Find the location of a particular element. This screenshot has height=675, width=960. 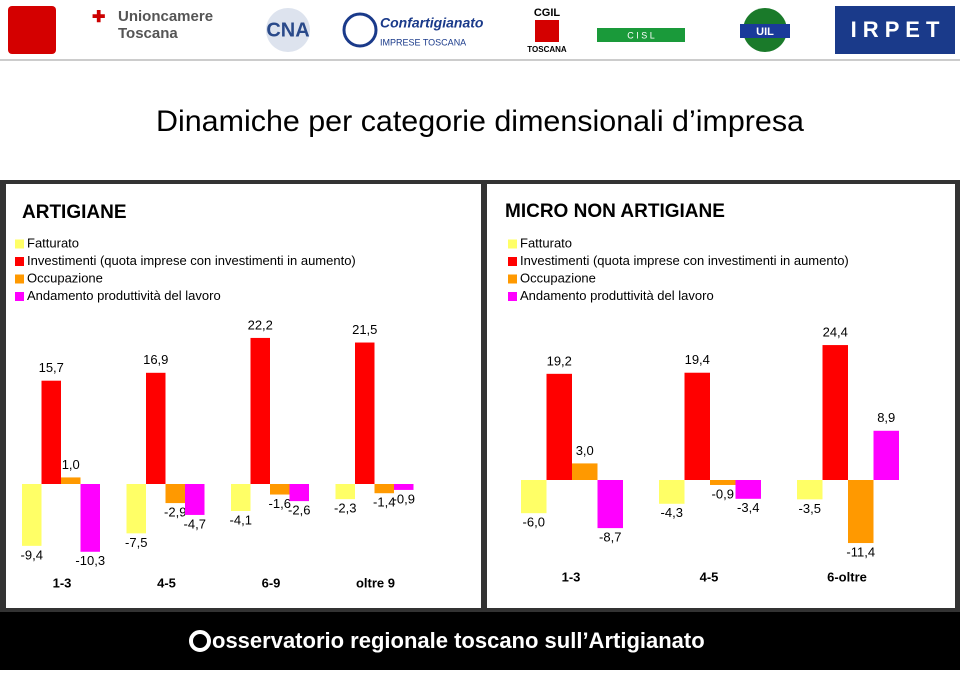

data-label: 21,5 is located at coordinates (364, 329).